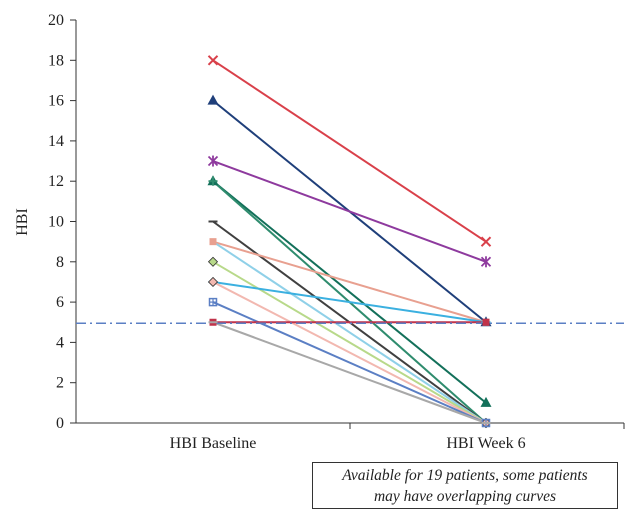 Image resolution: width=630 pixels, height=513 pixels. Describe the element at coordinates (486, 262) in the screenshot. I see `point-series-3-week6` at that location.